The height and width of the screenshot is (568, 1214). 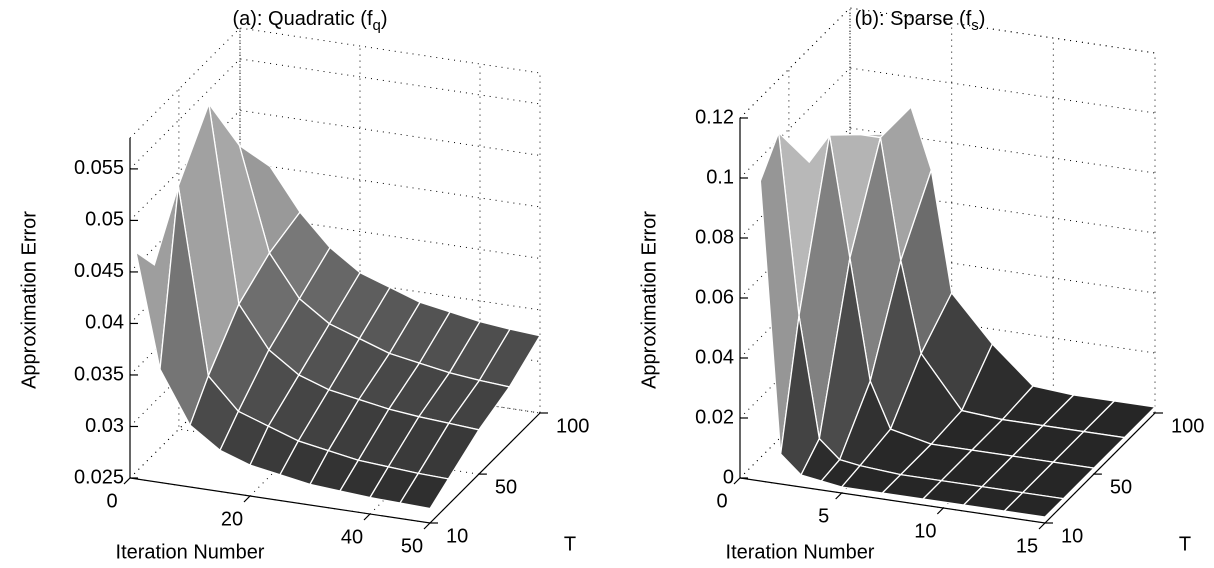 I want to click on title-text: (a): Quadratic (f, so click(x=302, y=19).